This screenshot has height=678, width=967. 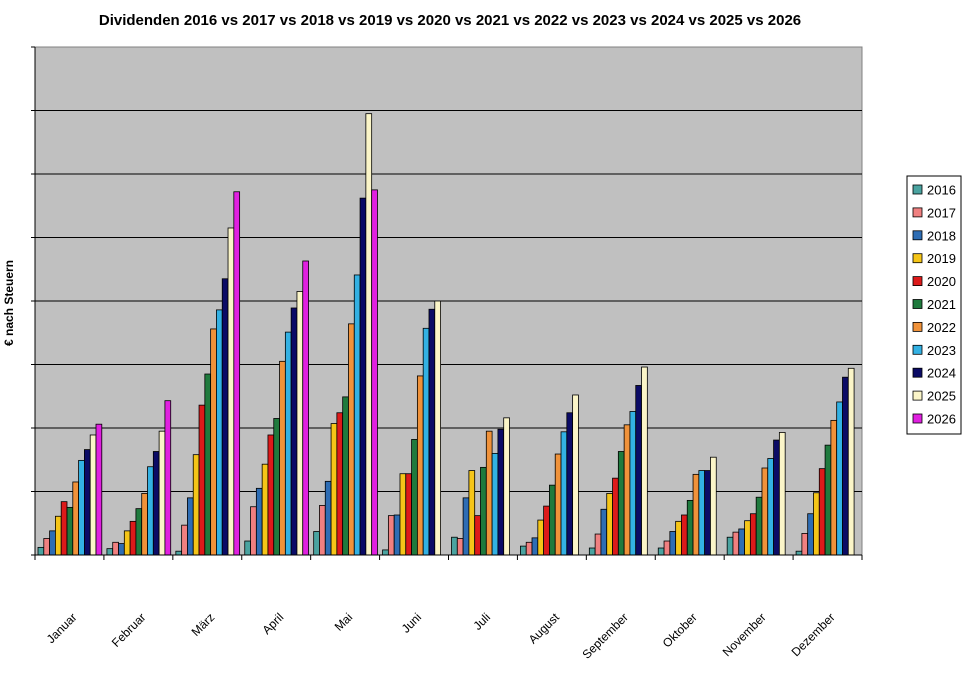 What do you see at coordinates (259, 521) in the screenshot?
I see `bar-2018-April` at bounding box center [259, 521].